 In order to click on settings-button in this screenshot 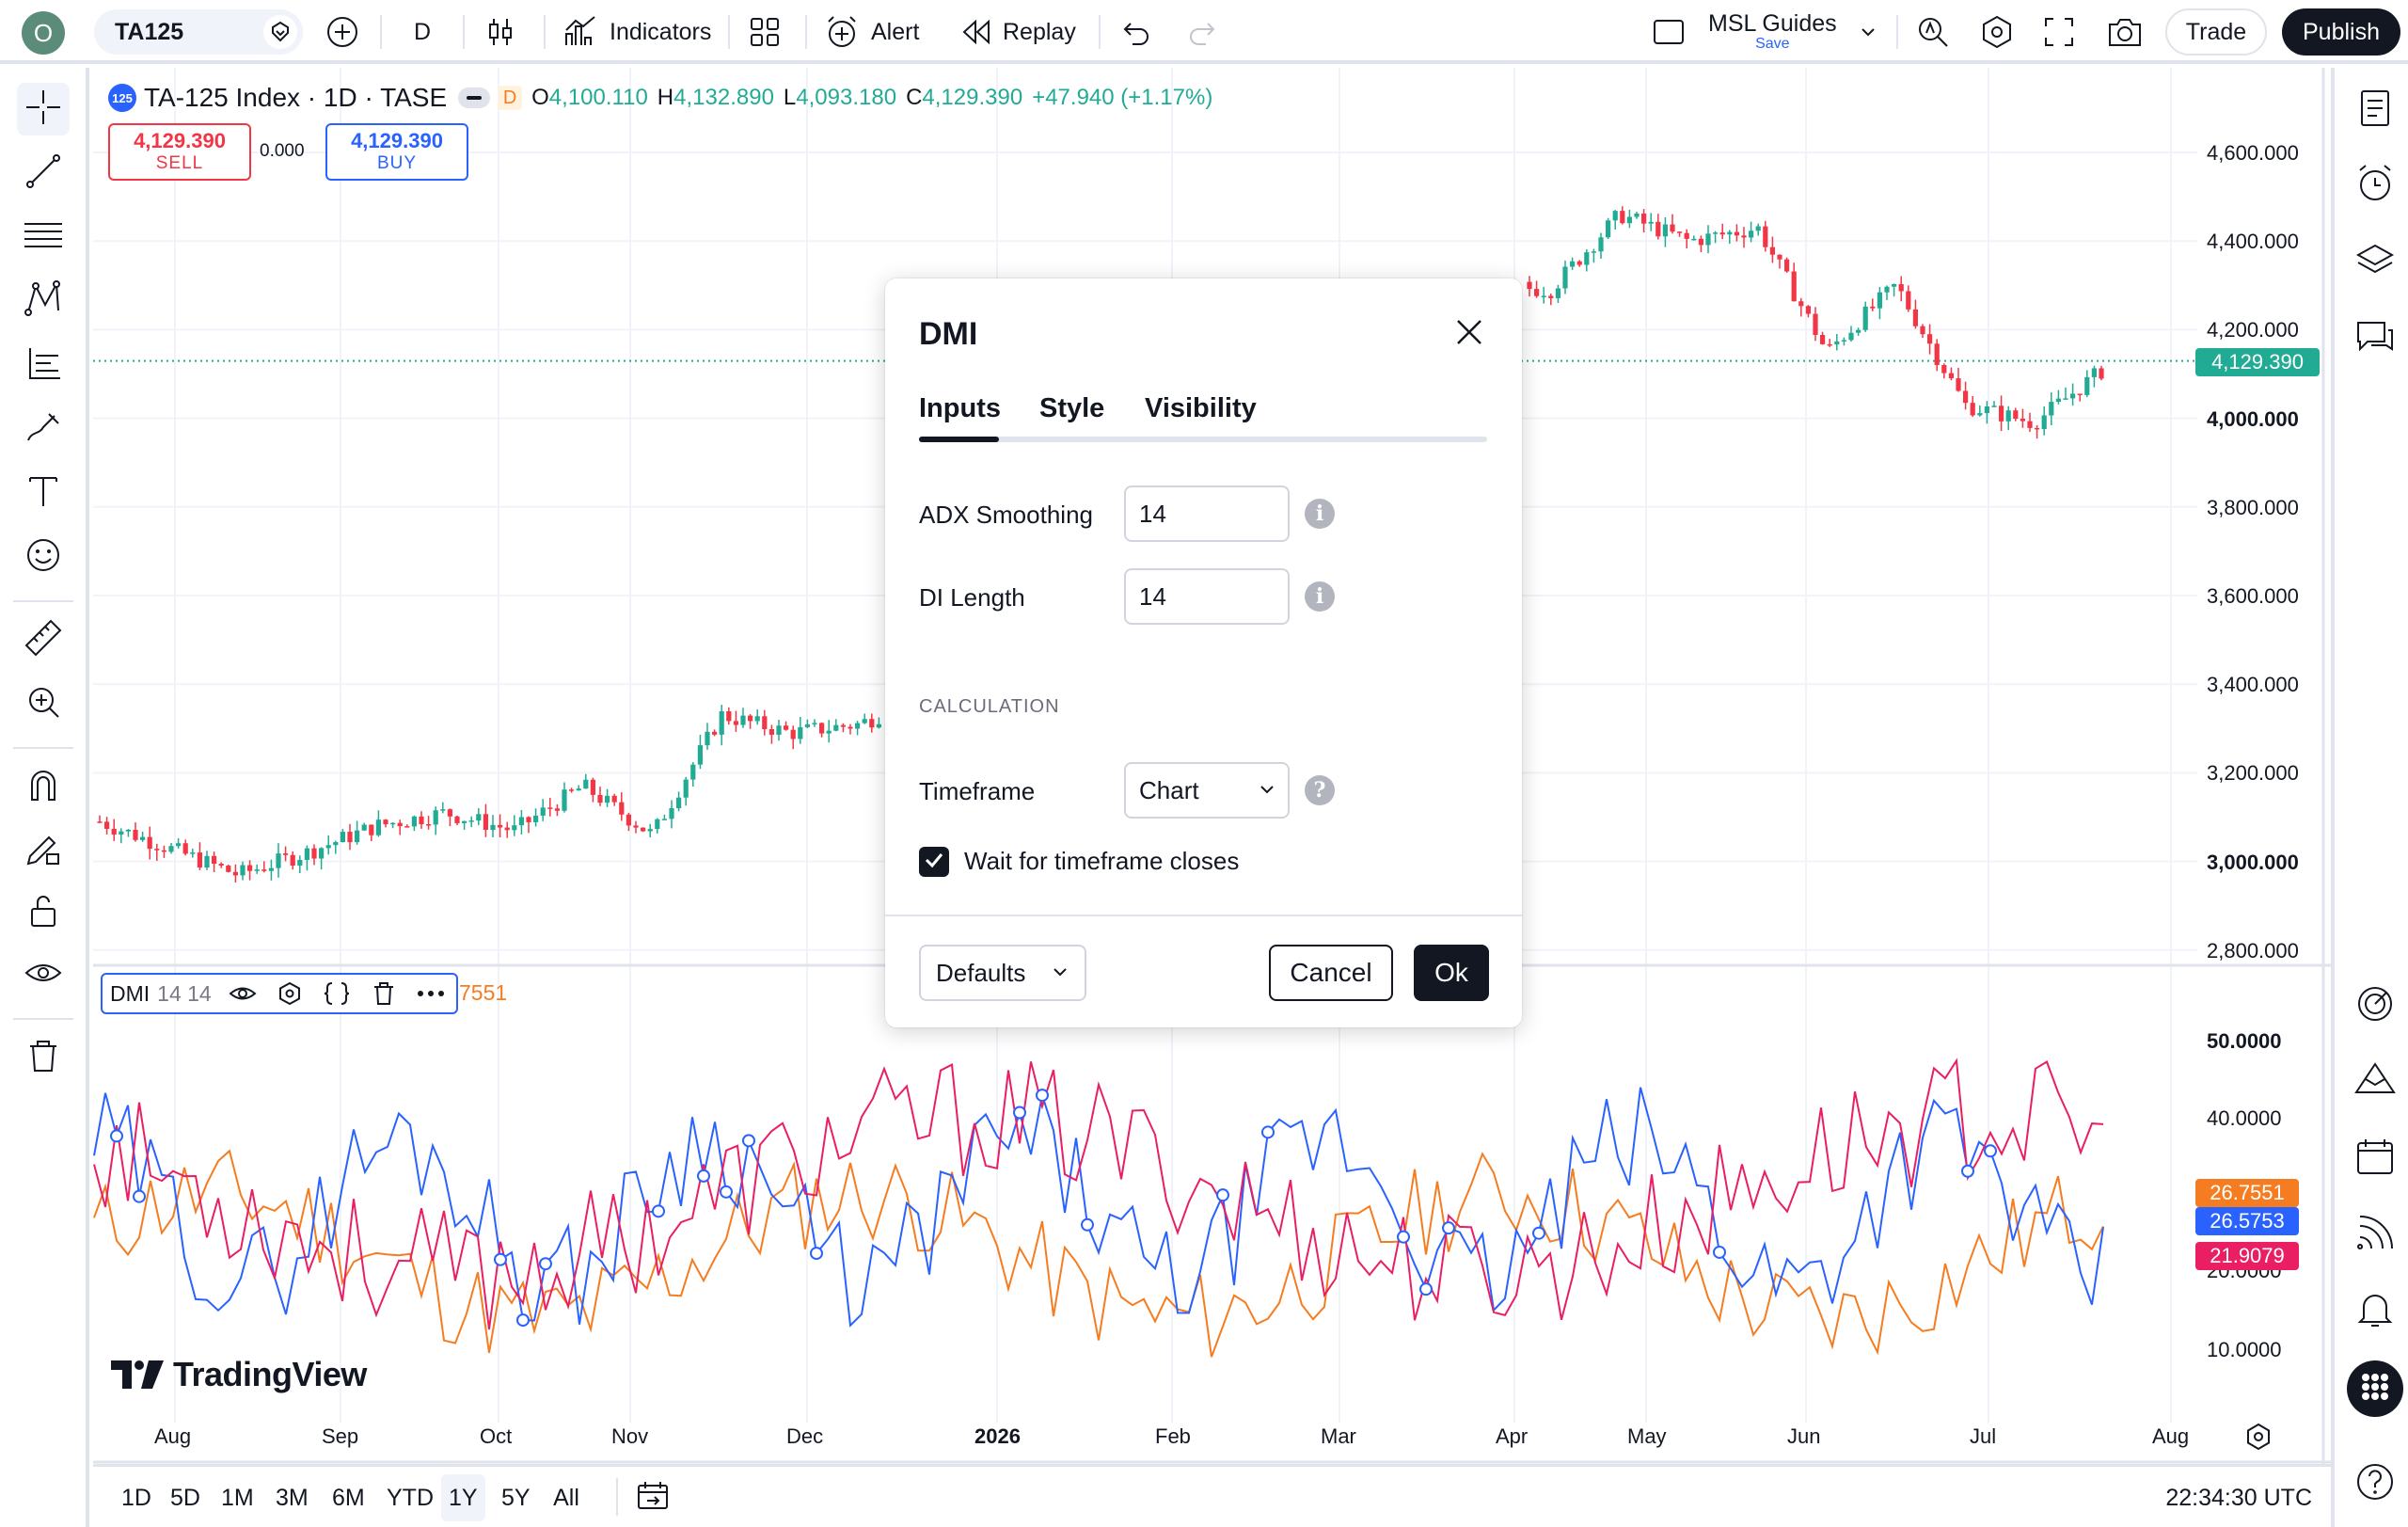, I will do `click(1997, 32)`.